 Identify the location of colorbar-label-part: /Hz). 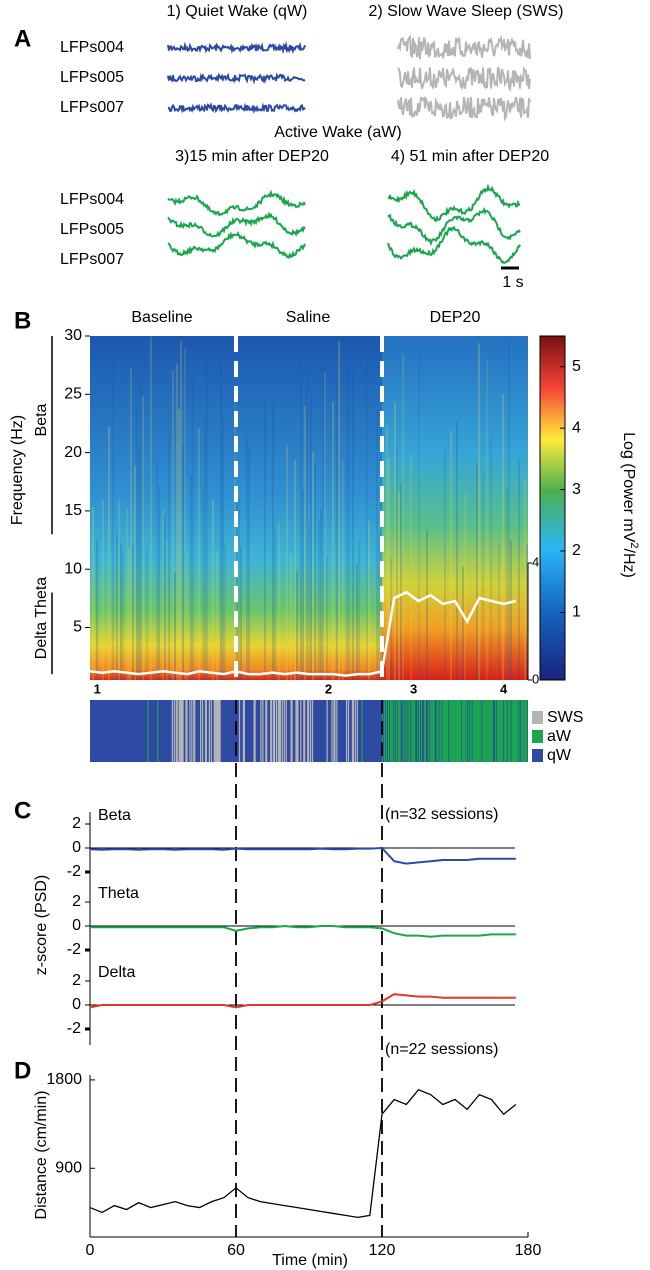
(628, 563).